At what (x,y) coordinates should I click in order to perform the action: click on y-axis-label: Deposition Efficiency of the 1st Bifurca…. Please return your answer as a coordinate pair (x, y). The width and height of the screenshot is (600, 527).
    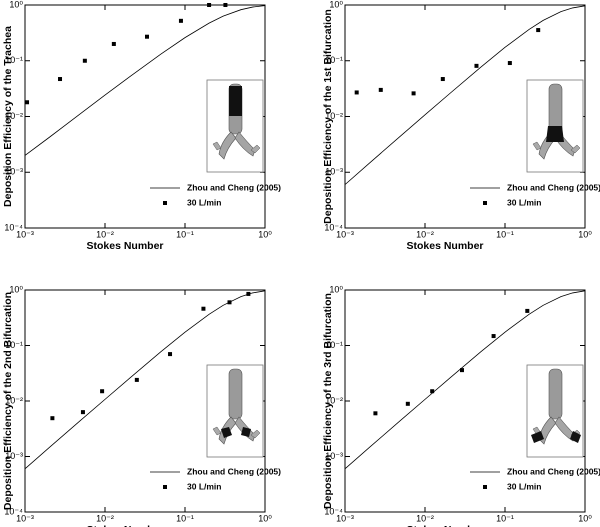
    Looking at the image, I should click on (328, 116).